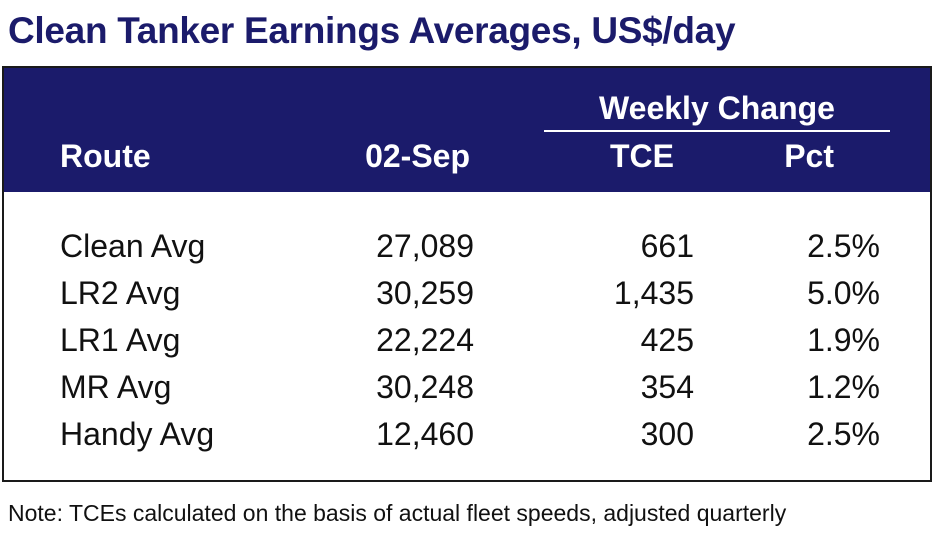 The height and width of the screenshot is (536, 936). I want to click on cell-tce-change: 425, so click(667, 340).